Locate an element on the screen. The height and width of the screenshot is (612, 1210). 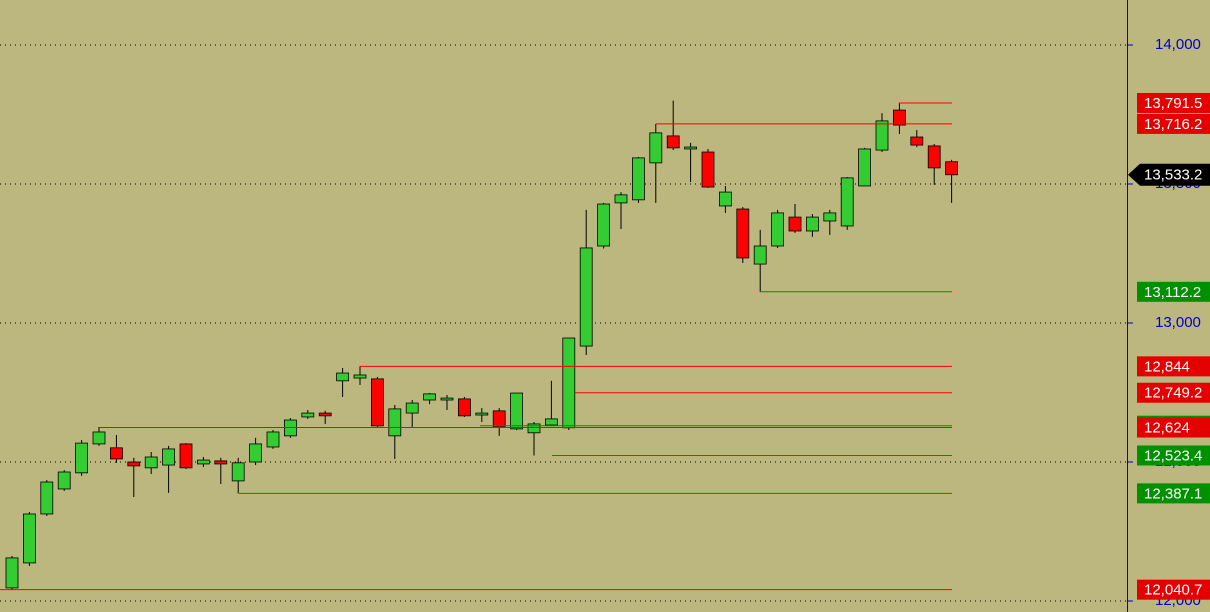
last-price-box is located at coordinates (1169, 174).